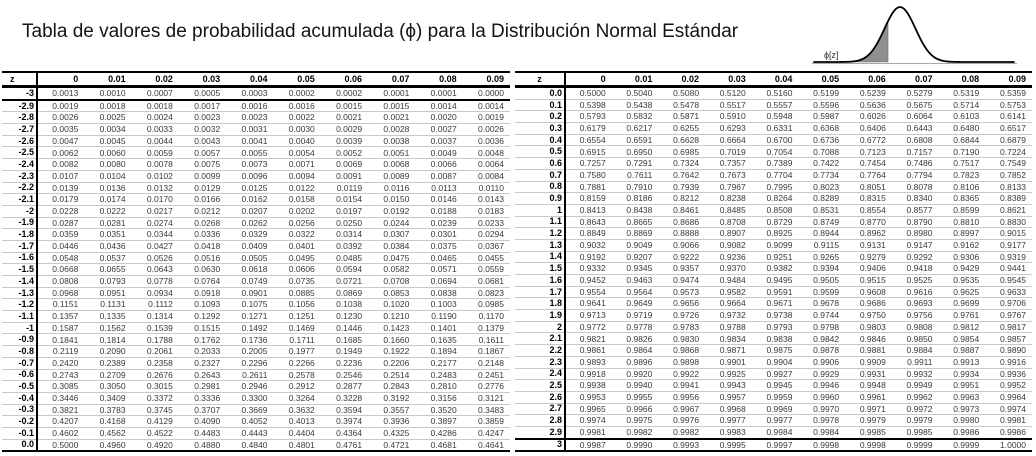  What do you see at coordinates (443, 281) in the screenshot?
I see `probability-cell: 0.0694` at bounding box center [443, 281].